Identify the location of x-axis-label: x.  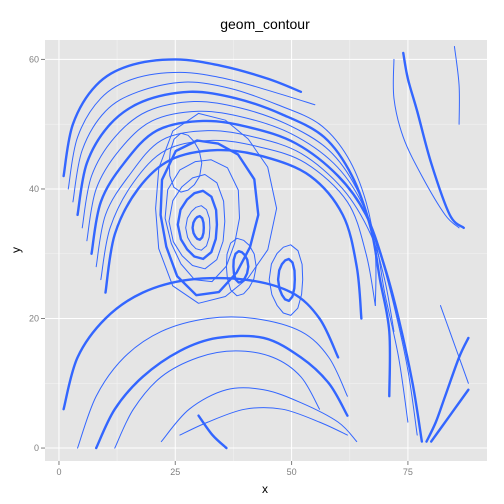
(265, 489).